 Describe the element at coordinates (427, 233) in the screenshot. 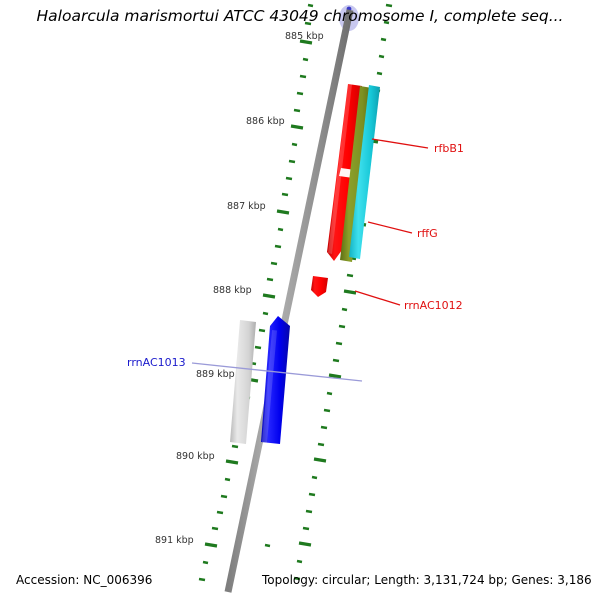

I see `feature-label-rffG: rffG` at that location.